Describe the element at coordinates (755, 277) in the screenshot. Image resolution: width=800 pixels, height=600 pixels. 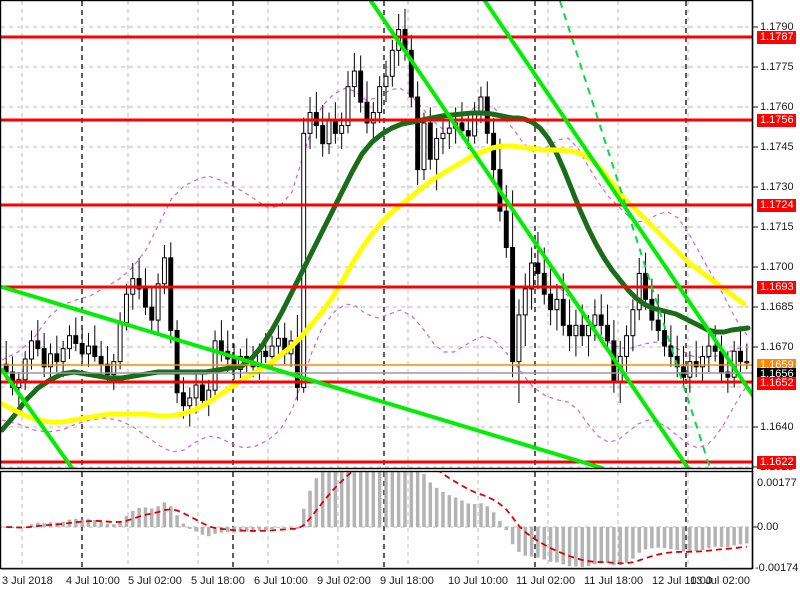
I see `price-axis-ticks` at that location.